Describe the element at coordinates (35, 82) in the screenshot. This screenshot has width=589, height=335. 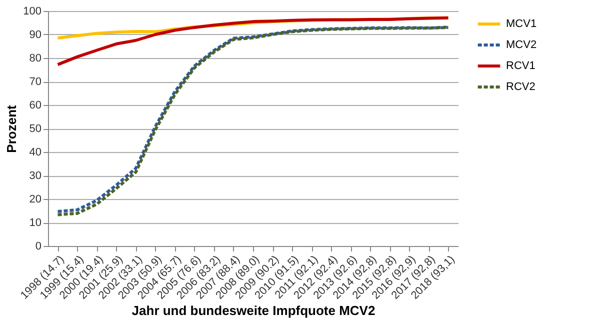
I see `y-tick-label: 70` at that location.